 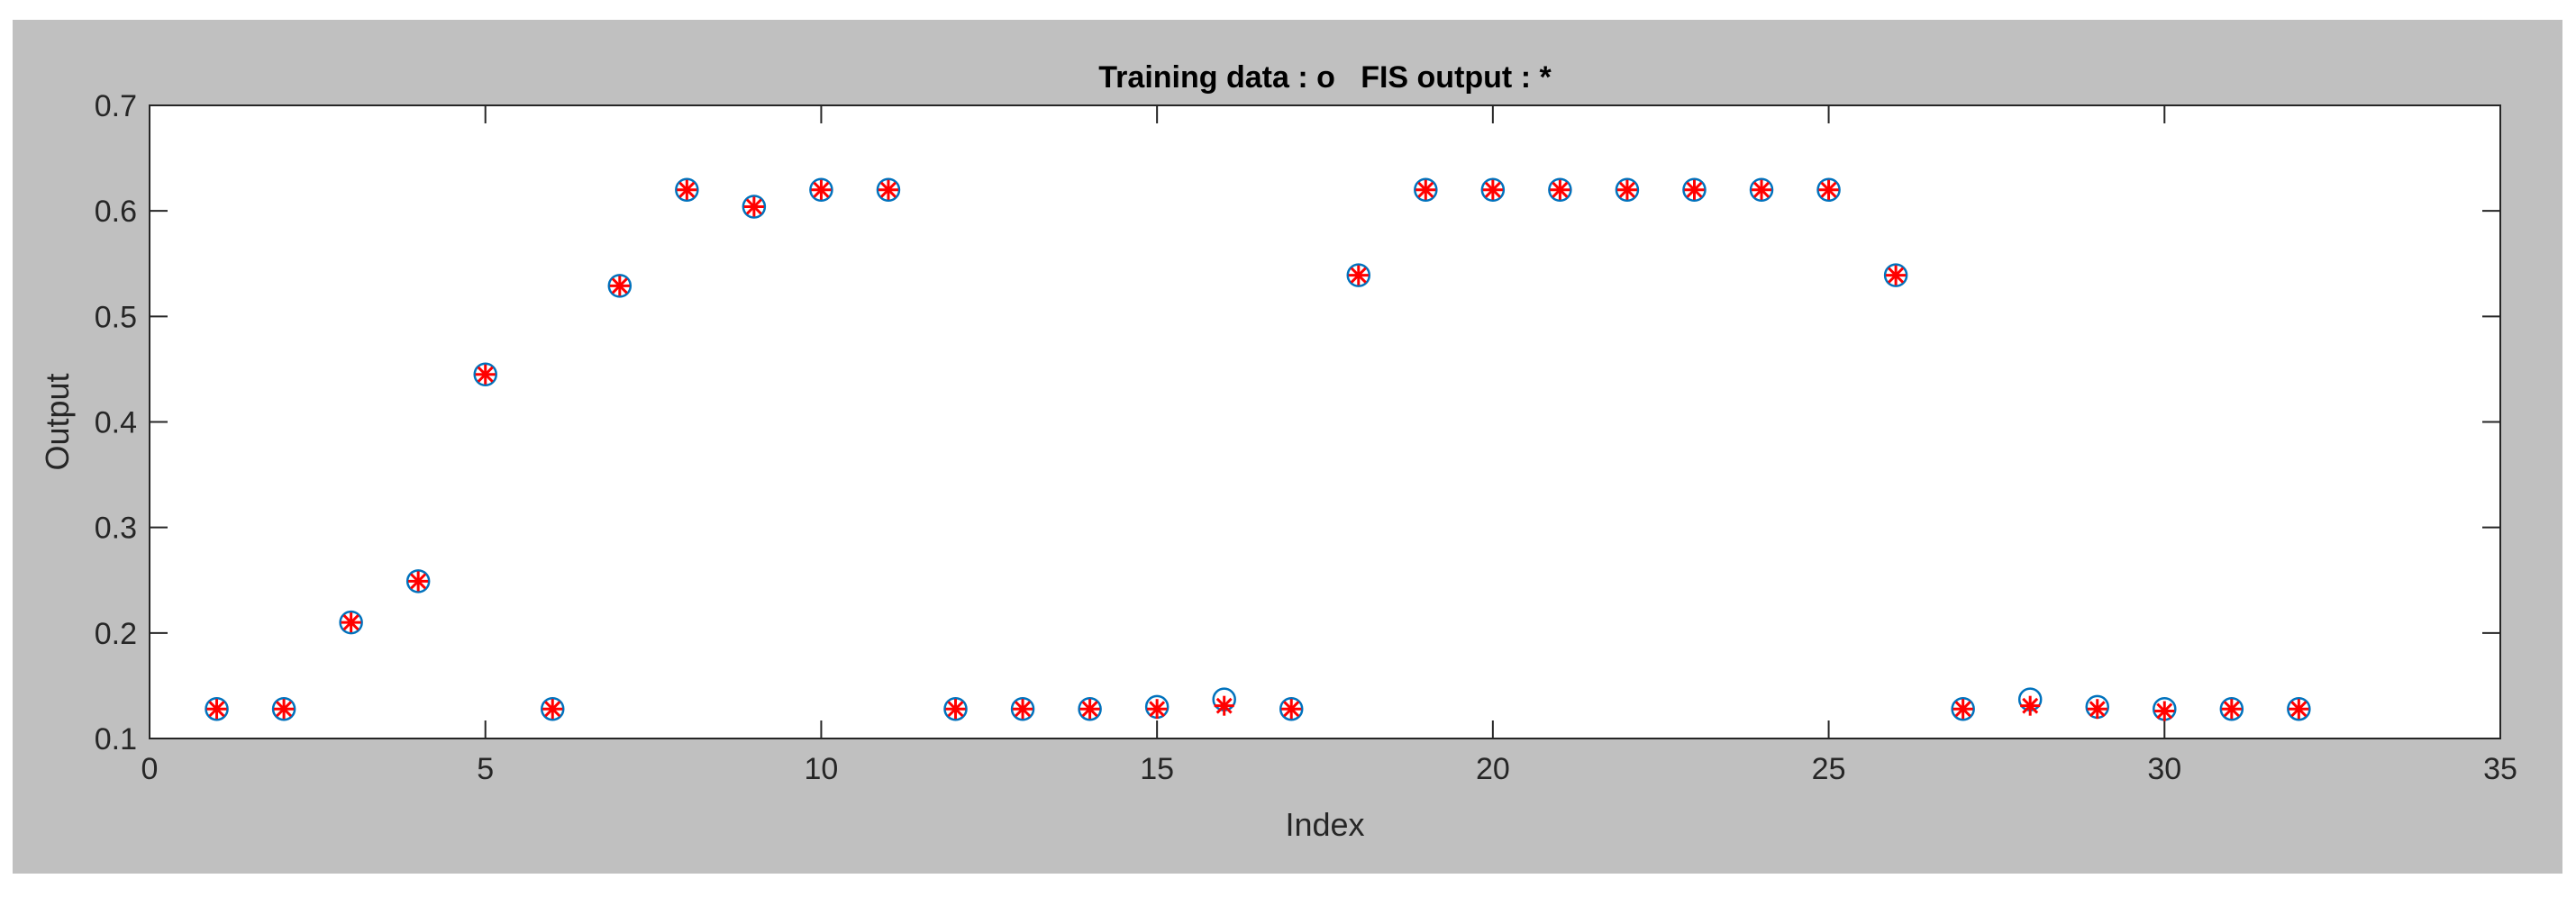 What do you see at coordinates (116, 317) in the screenshot?
I see `y-tick-label: 0.5` at bounding box center [116, 317].